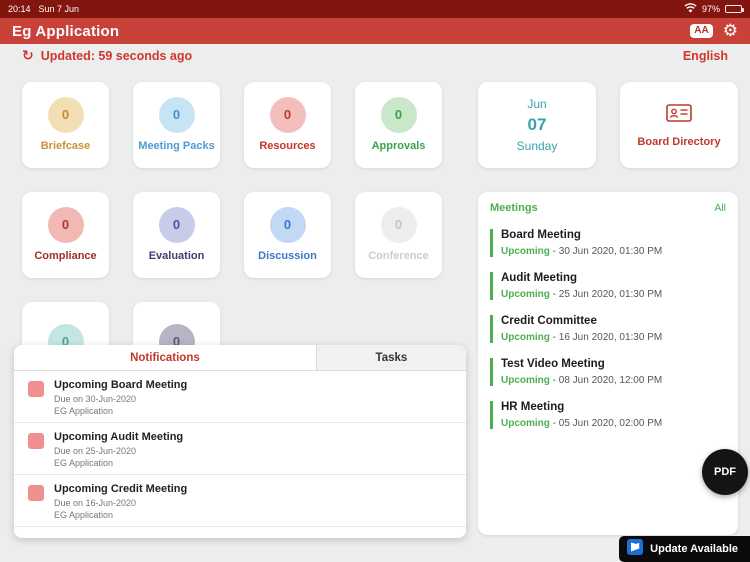  Describe the element at coordinates (730, 30) in the screenshot. I see `settings-gear-icon: ⚙` at that location.